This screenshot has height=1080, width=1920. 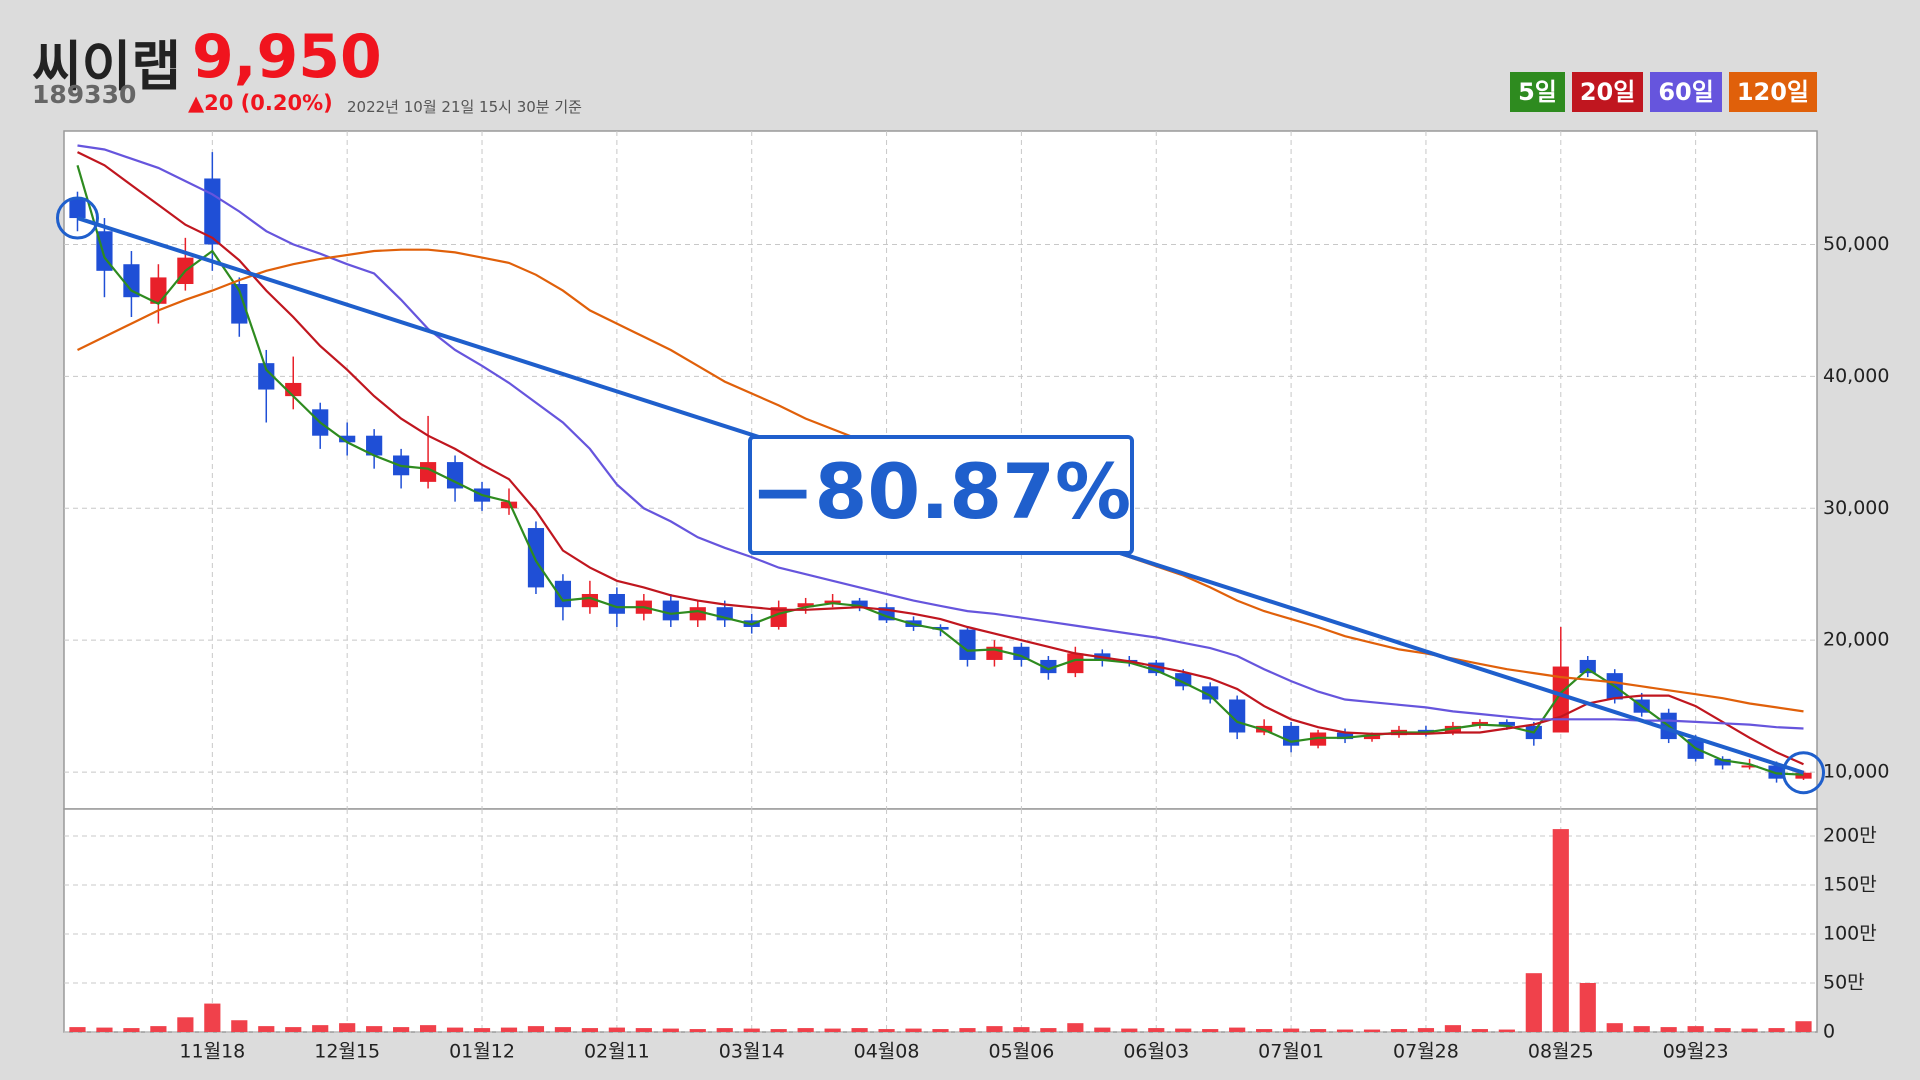 I want to click on y-tick-label: 40,000, so click(x=1856, y=376).